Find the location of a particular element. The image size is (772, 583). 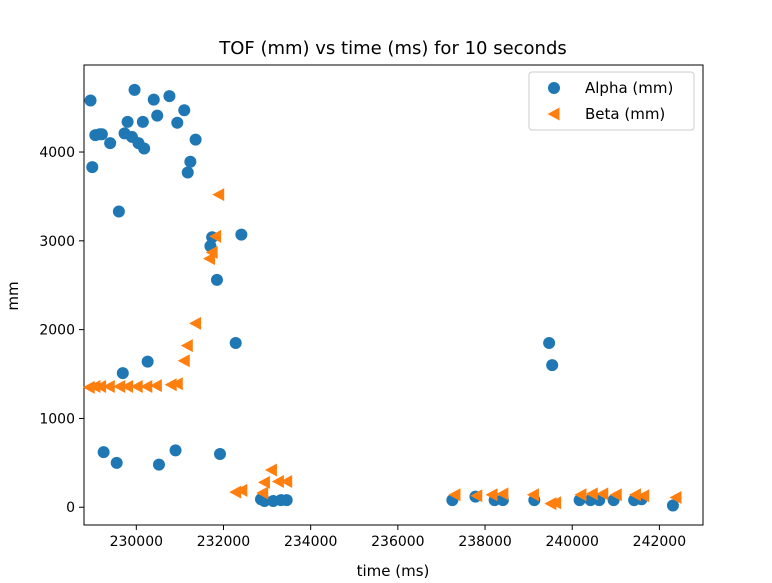

y-tick-label: 0 is located at coordinates (70, 508).